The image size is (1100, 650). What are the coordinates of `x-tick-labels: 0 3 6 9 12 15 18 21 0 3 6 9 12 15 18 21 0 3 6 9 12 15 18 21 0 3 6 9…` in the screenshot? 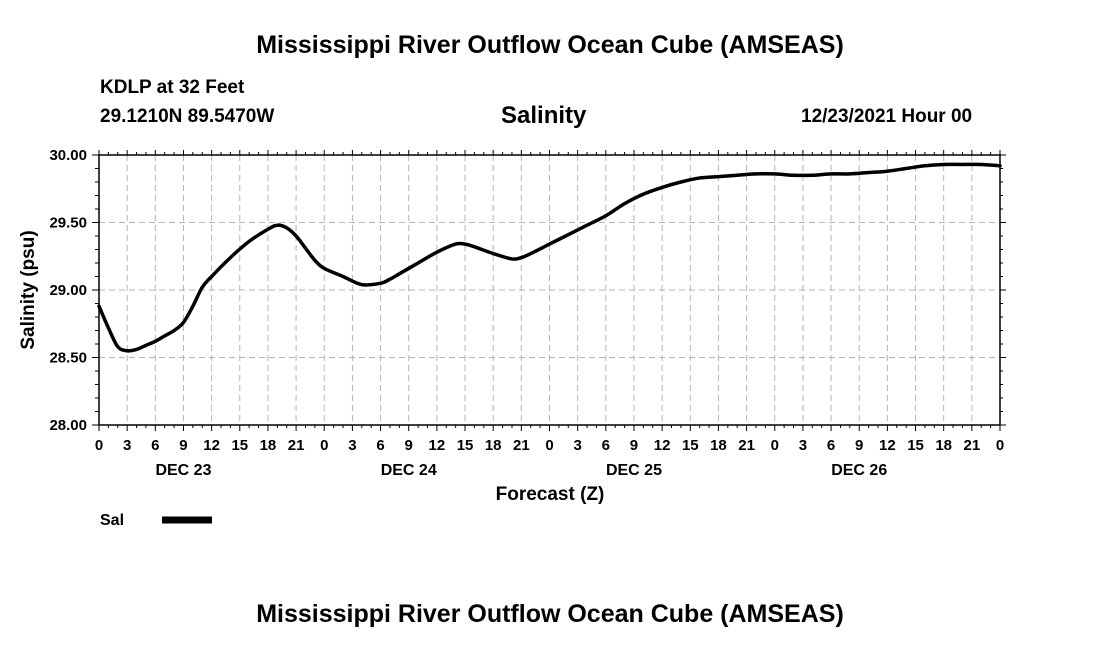 It's located at (549, 445).